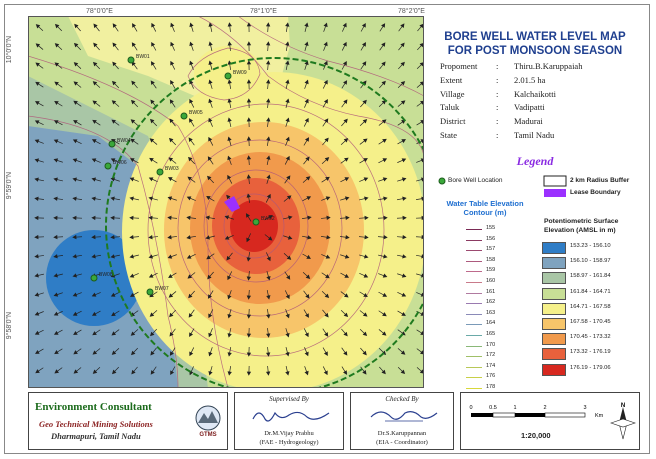 This screenshot has height=459, width=656. Describe the element at coordinates (536, 412) in the screenshot. I see `scale-bar: 0 0.5 1 2 3 Km` at that location.